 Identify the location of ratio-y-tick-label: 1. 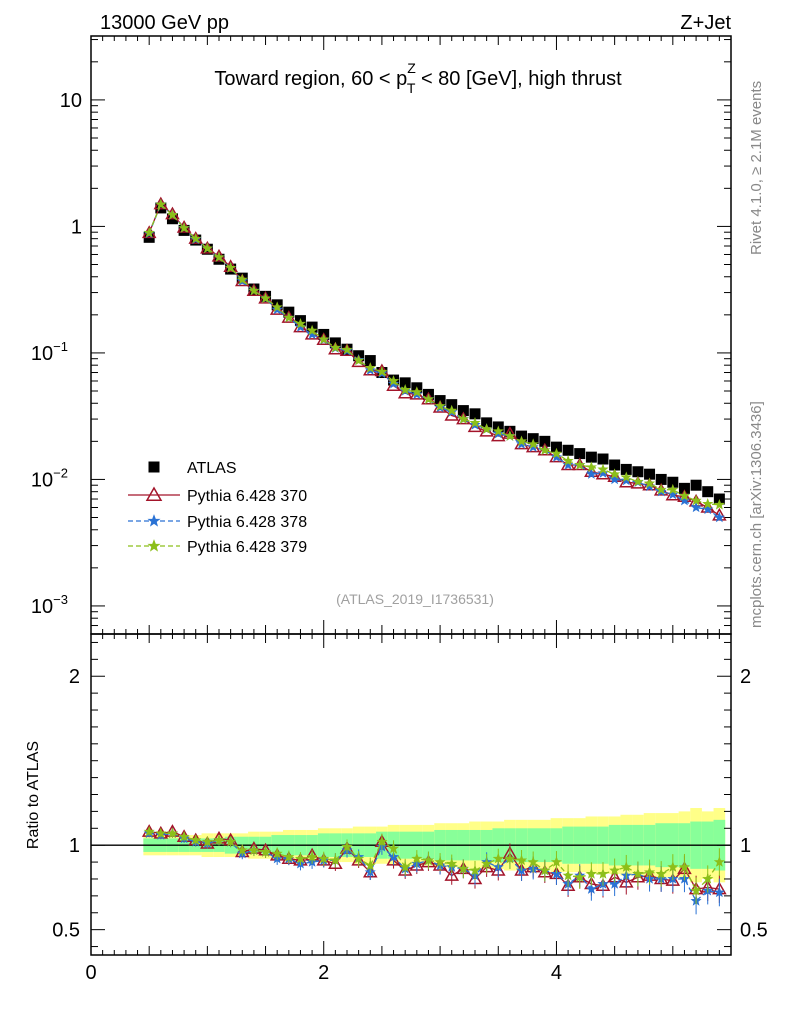
(74, 846).